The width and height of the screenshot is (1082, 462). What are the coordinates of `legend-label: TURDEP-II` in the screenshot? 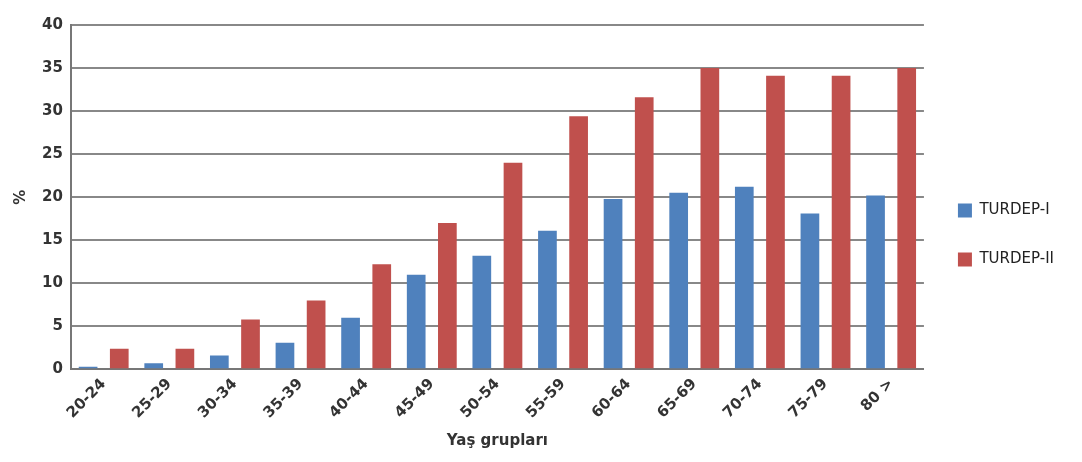 It's located at (1016, 258).